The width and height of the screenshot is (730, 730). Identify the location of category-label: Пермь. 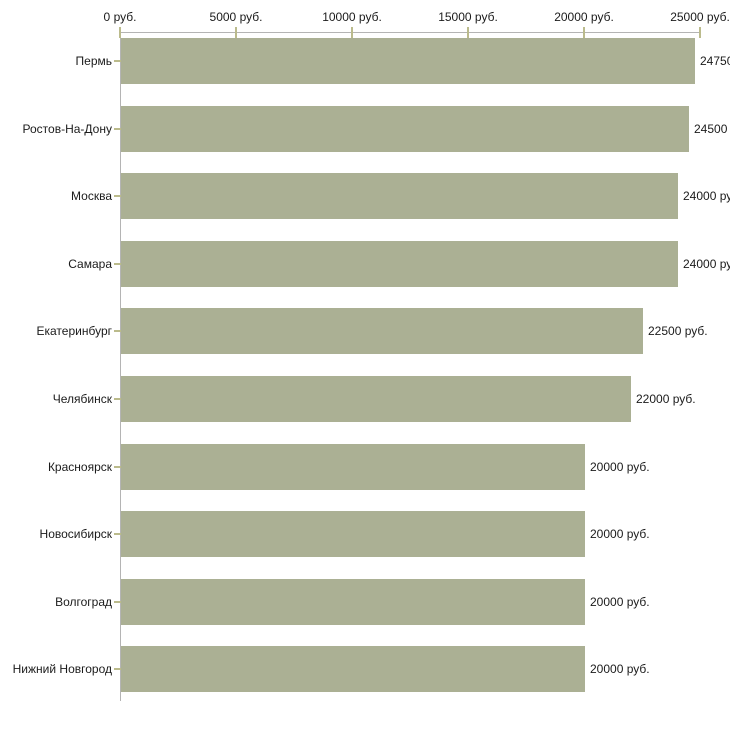
(93, 61).